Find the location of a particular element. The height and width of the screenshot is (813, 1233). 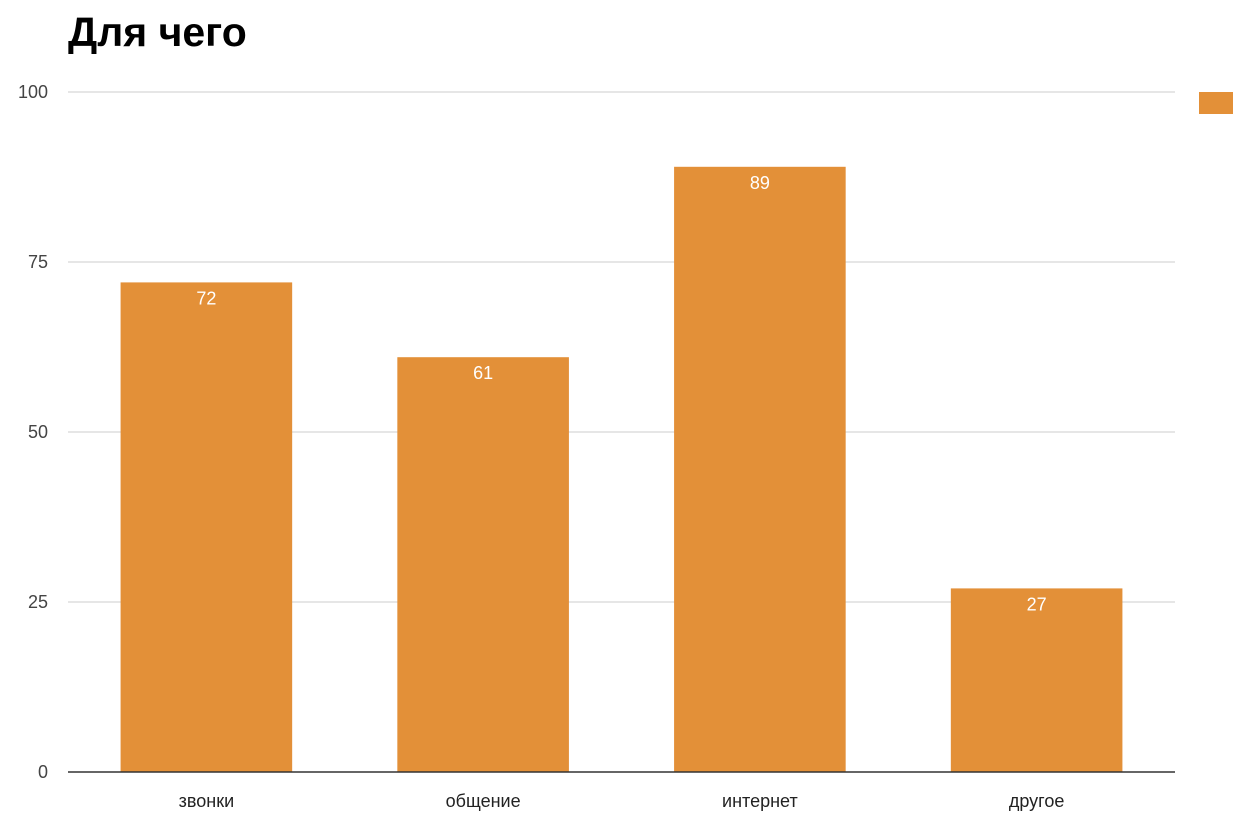

data-label: 72 is located at coordinates (206, 298).